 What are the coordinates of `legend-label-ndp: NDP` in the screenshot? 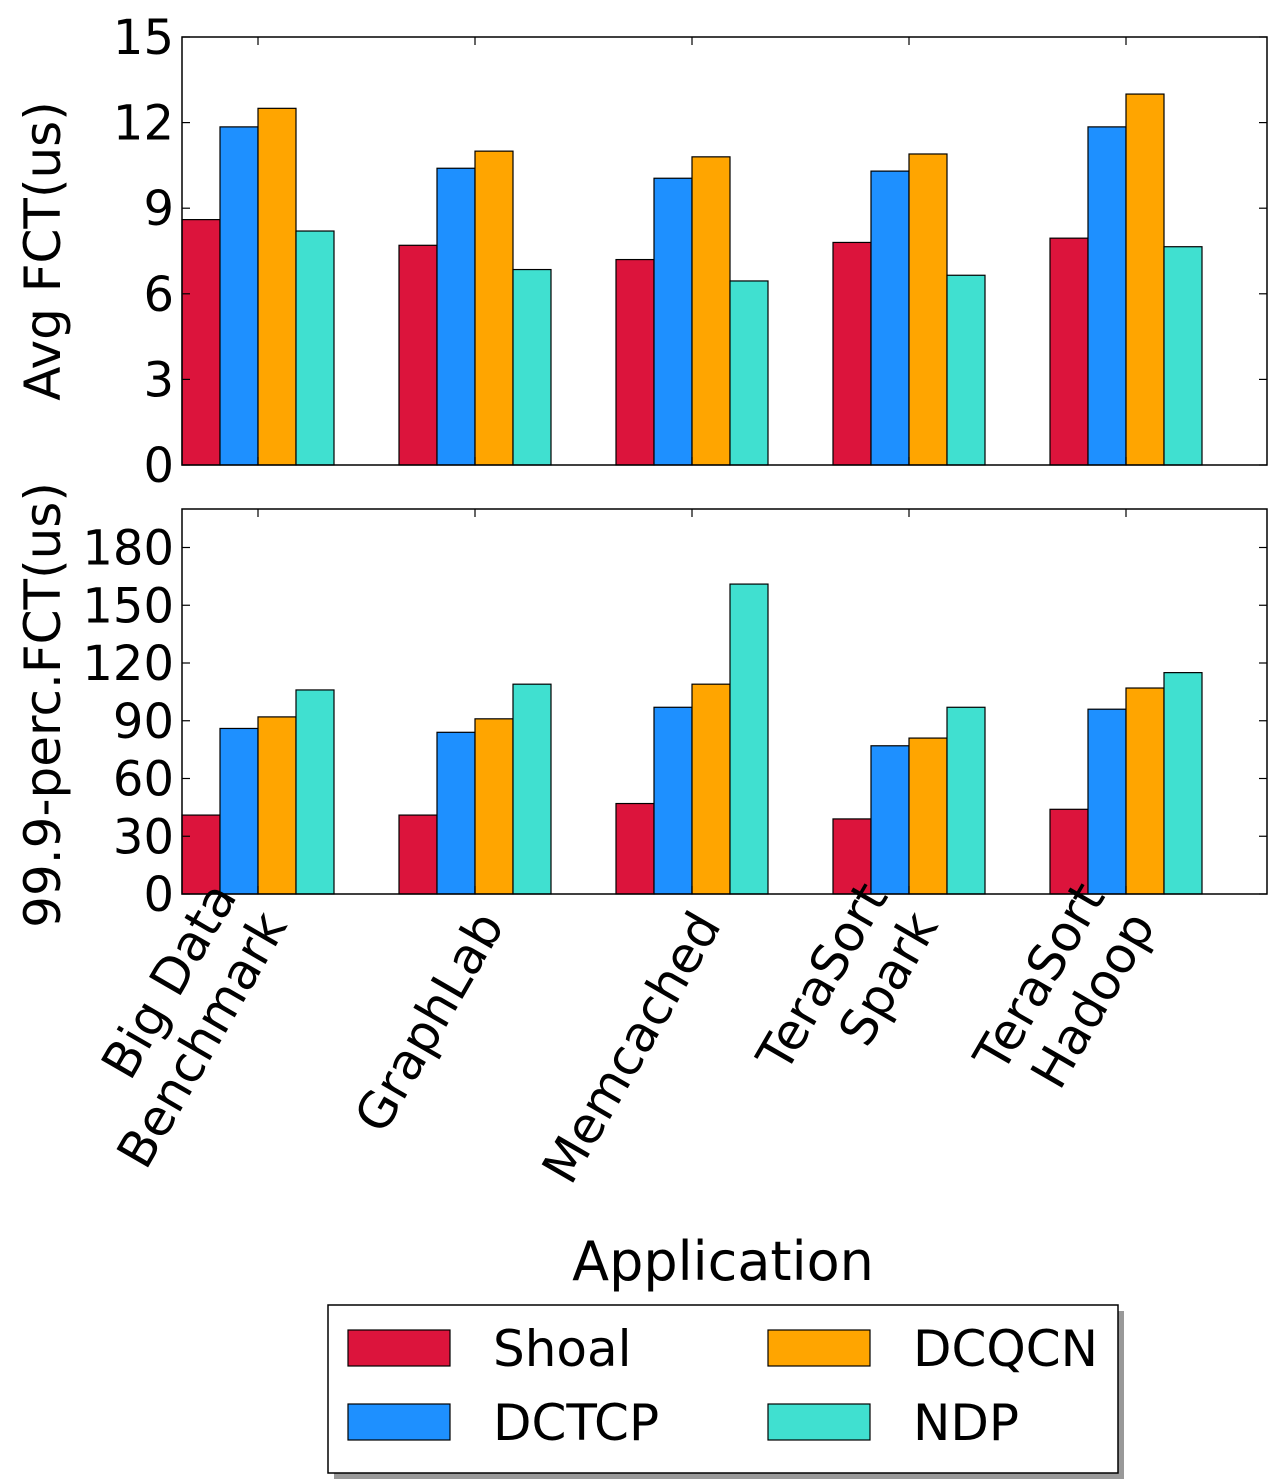 It's located at (966, 1423).